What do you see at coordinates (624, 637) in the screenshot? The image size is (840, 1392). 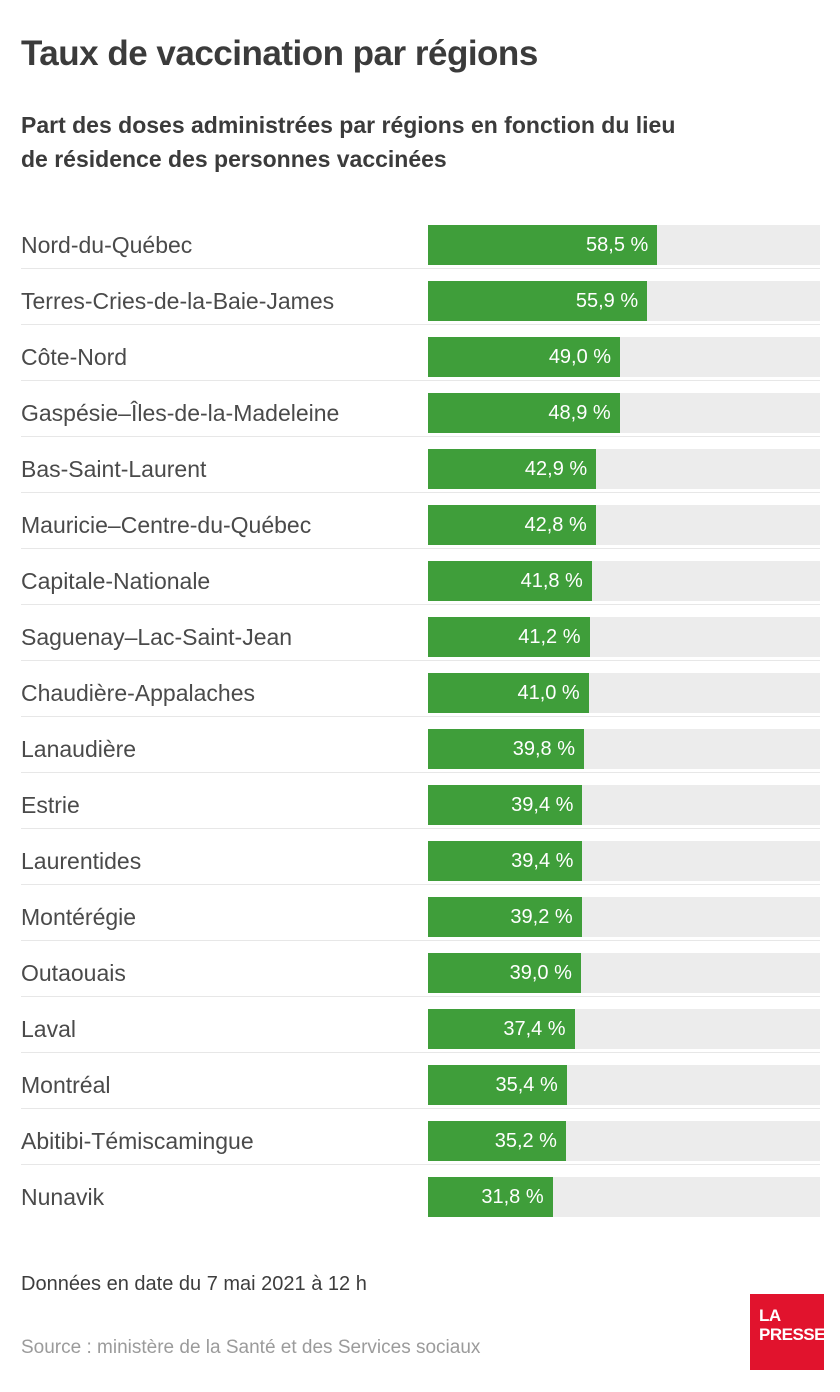 I see `bar-track: 41,2 %` at bounding box center [624, 637].